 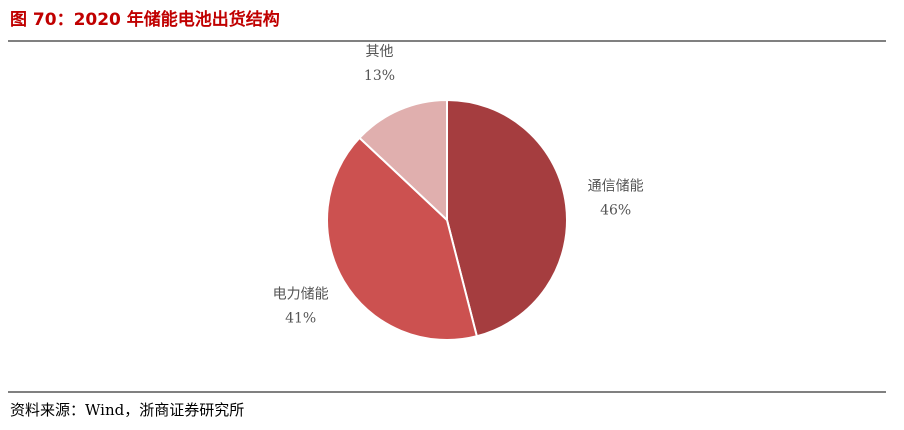 What do you see at coordinates (127, 410) in the screenshot?
I see `source: 资料来源：Wind，浙商证券研究所` at bounding box center [127, 410].